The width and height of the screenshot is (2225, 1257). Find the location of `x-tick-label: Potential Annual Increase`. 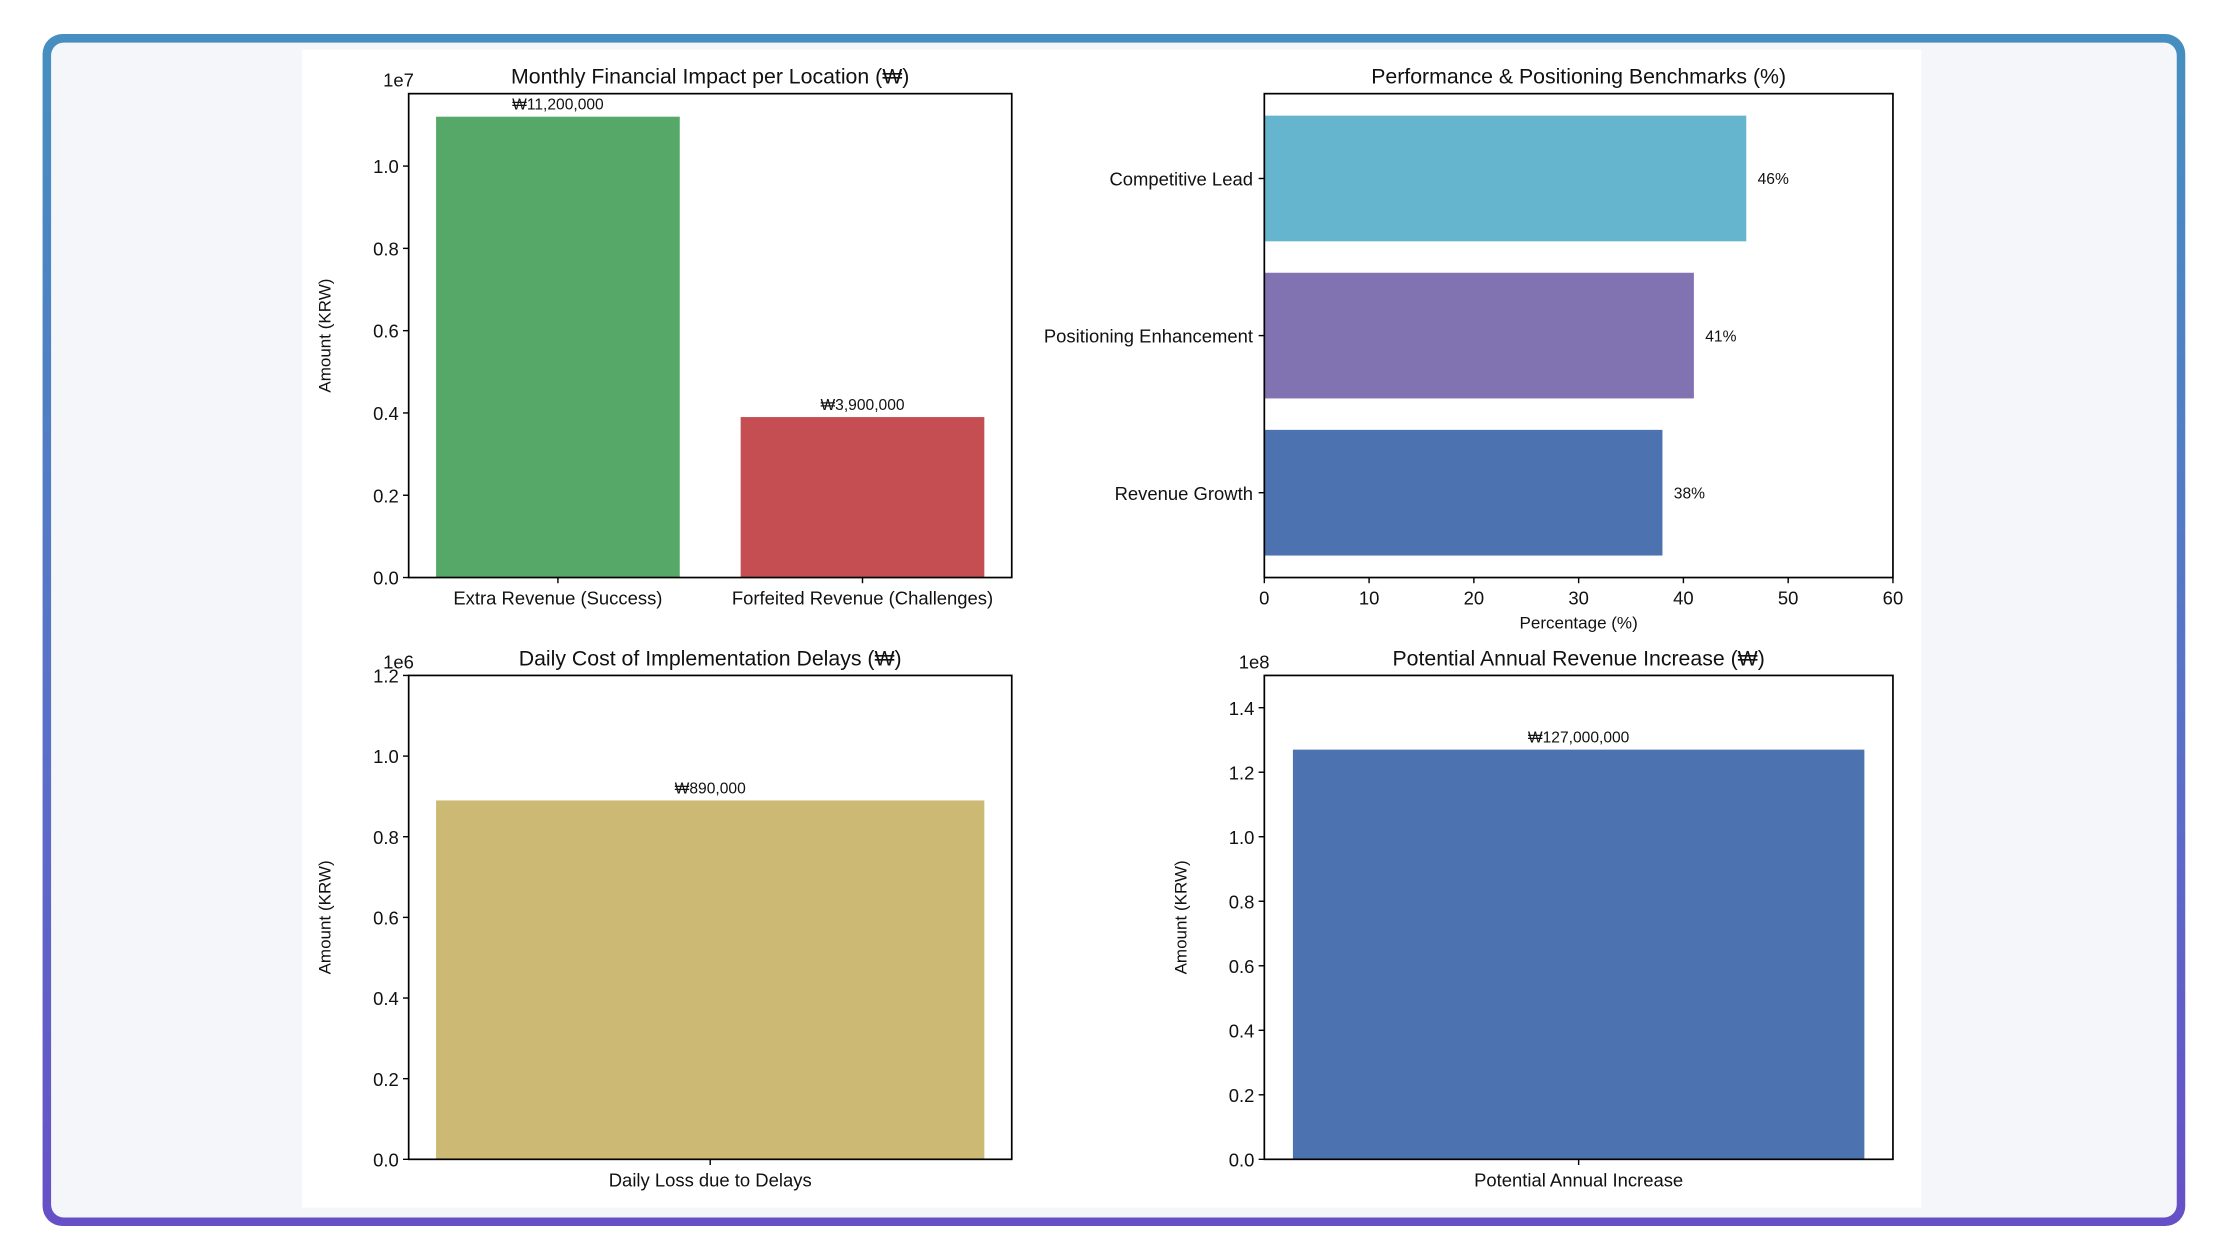

x-tick-label: Potential Annual Increase is located at coordinates (1578, 1179).